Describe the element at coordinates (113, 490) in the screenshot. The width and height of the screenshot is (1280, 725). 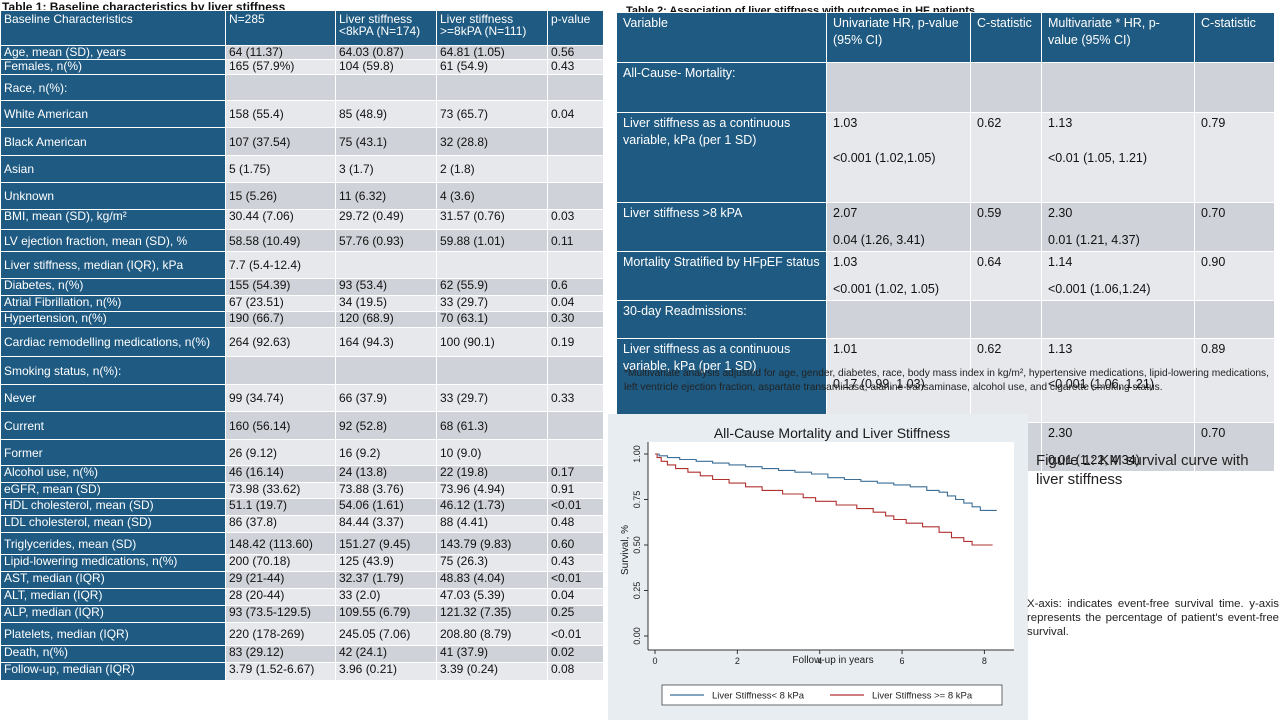
I see `table1-row-label: eGFR, mean (SD)` at that location.